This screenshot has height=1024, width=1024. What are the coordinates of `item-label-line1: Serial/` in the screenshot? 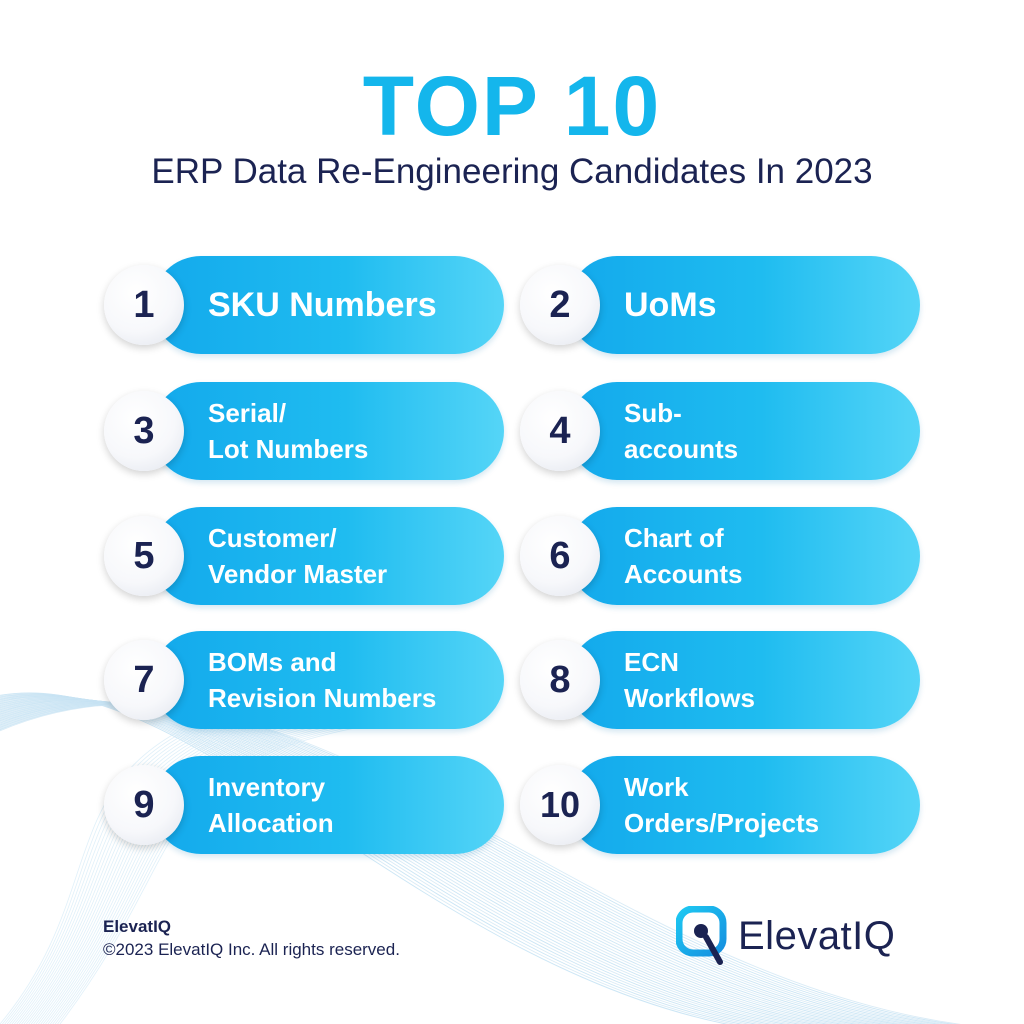 It's located at (247, 413).